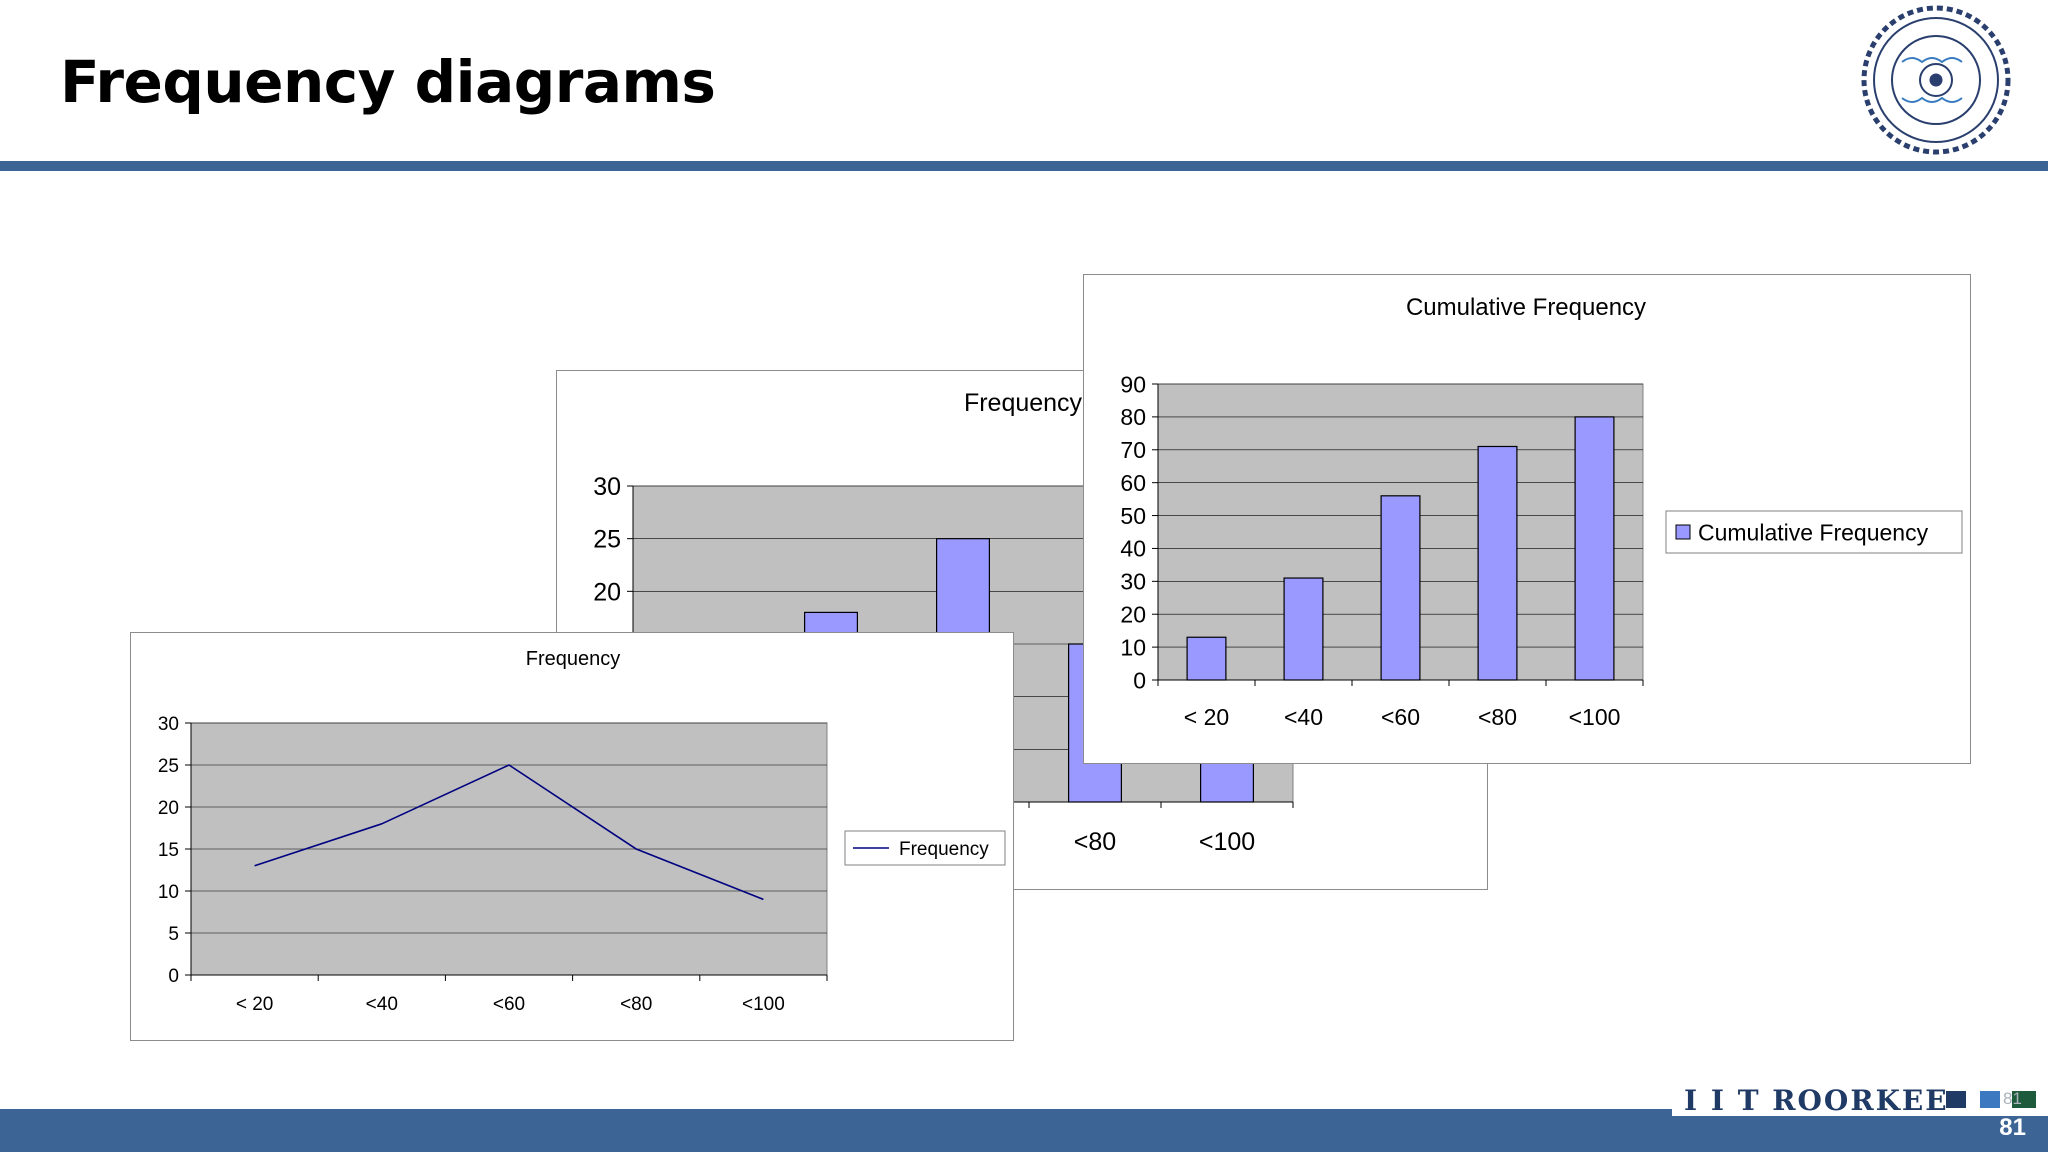 This screenshot has height=1152, width=2048. Describe the element at coordinates (1133, 647) in the screenshot. I see `cum-bar-y-tick-label: 10` at that location.